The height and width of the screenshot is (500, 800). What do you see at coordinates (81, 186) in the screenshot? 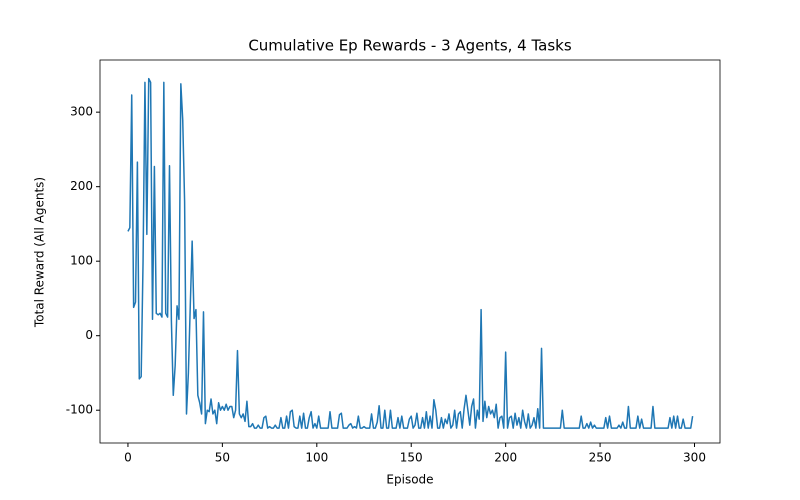
I see `y-tick-label: 200` at bounding box center [81, 186].